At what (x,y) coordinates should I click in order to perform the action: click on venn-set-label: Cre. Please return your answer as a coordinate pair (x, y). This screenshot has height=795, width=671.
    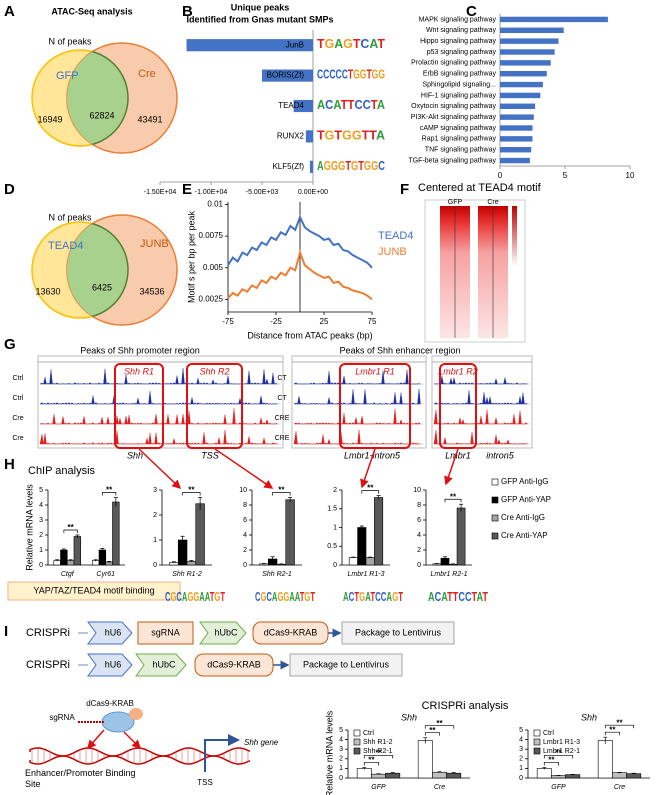
    Looking at the image, I should click on (147, 74).